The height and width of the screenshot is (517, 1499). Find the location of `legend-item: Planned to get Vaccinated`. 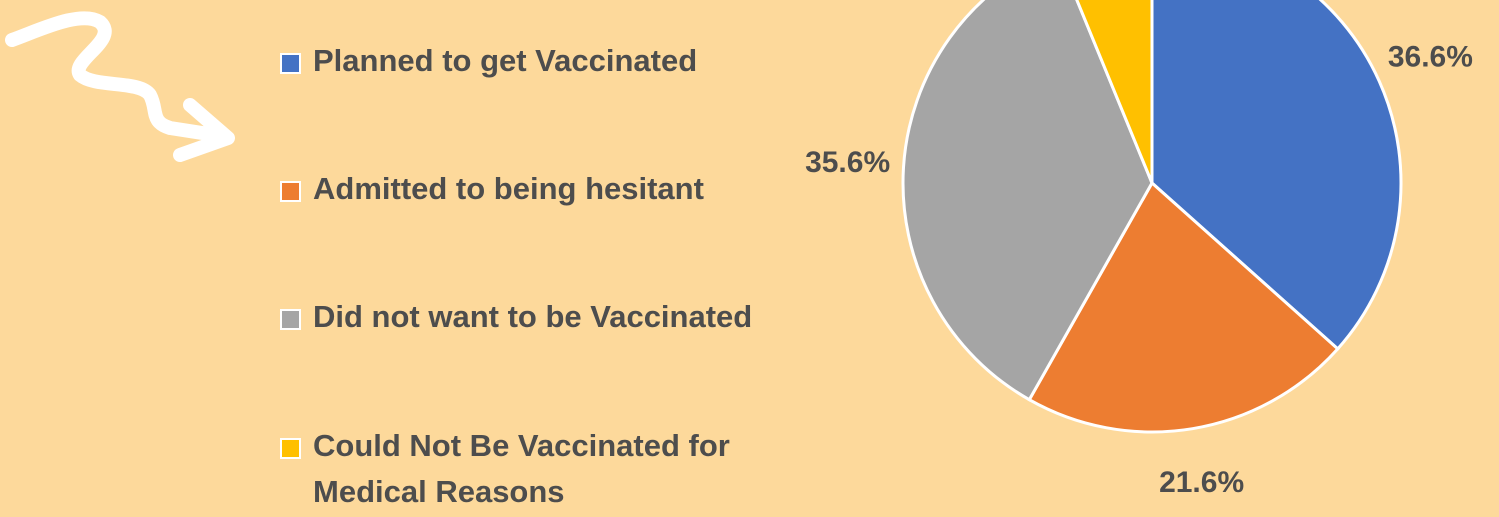

legend-item: Planned to get Vaccinated is located at coordinates (556, 63).